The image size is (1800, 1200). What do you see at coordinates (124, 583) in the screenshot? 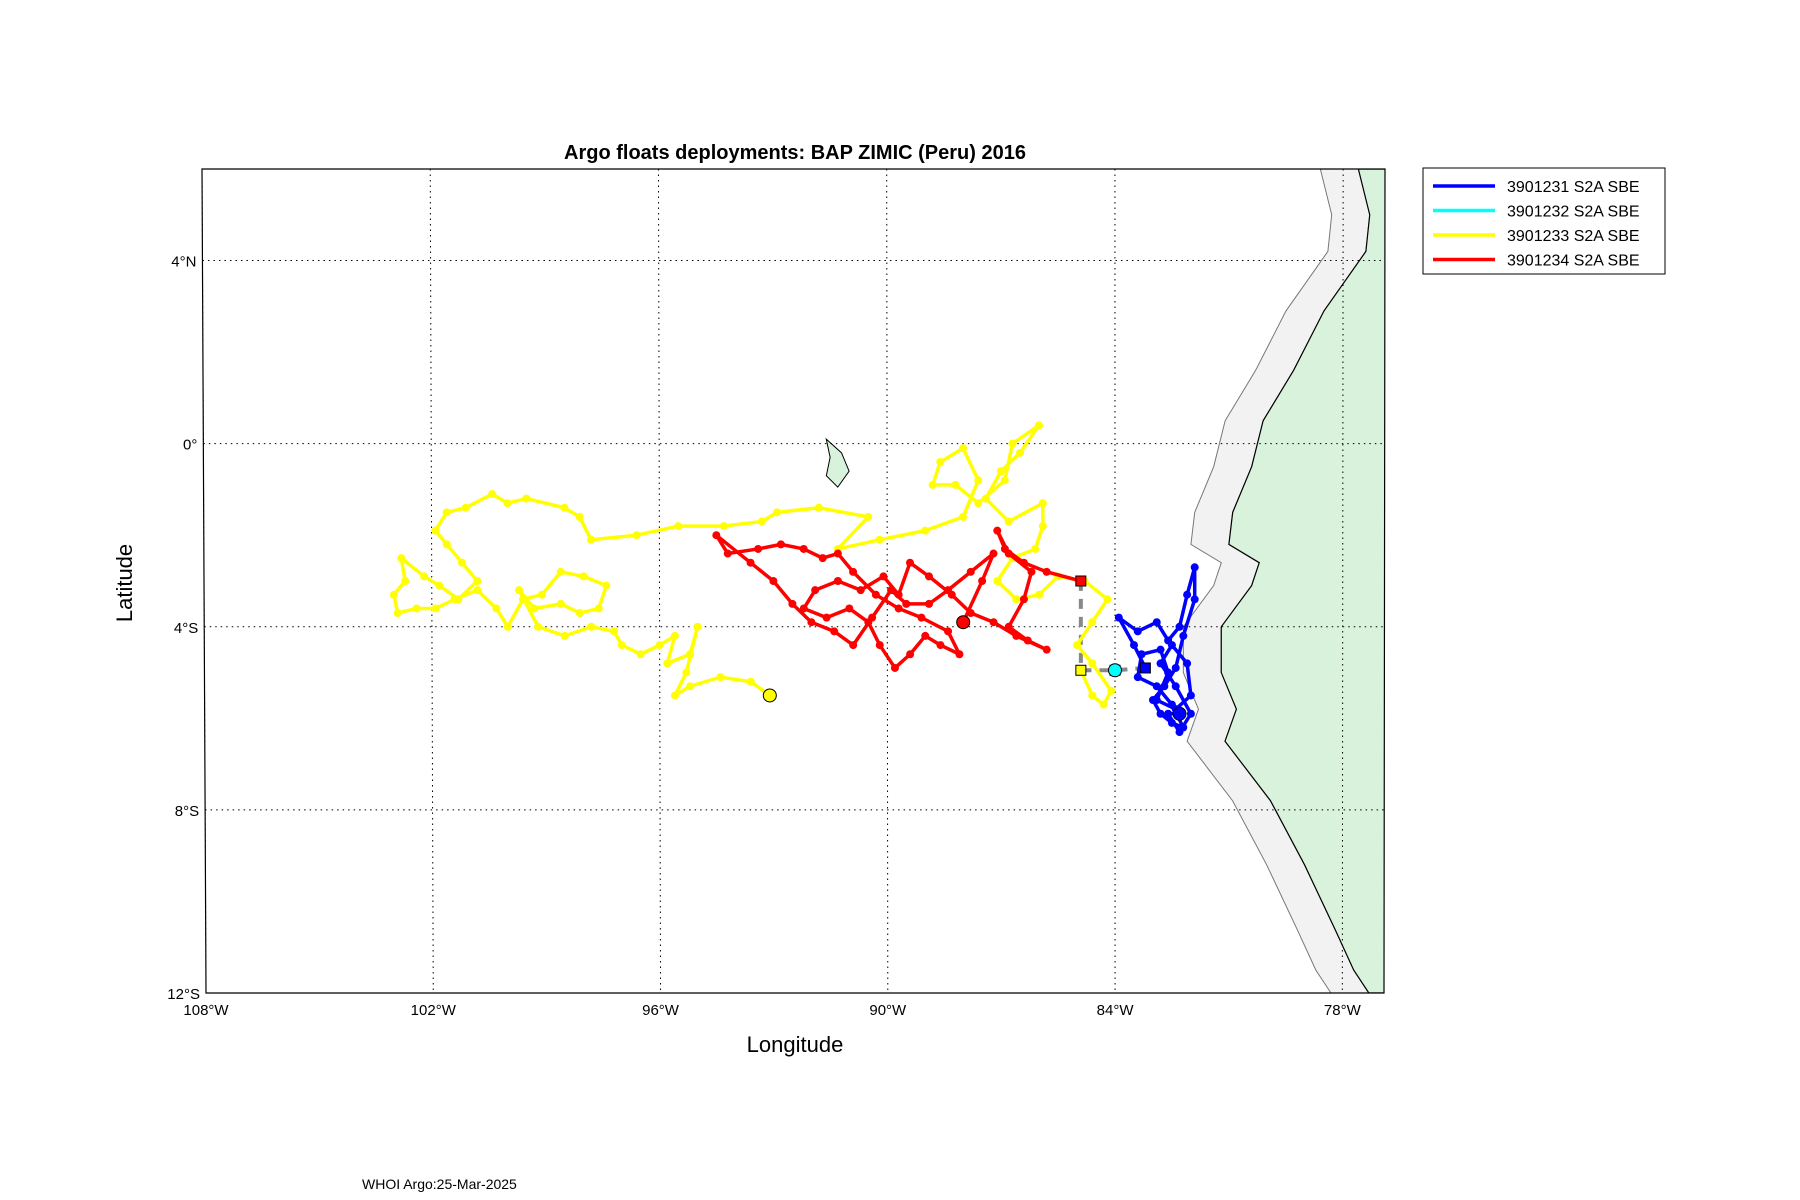
I see `y-axis-title: Latitude` at bounding box center [124, 583].